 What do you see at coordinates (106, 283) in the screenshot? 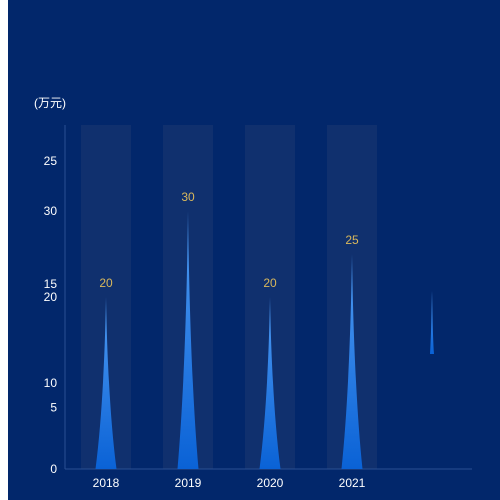
I see `data-label-2018: 20` at bounding box center [106, 283].